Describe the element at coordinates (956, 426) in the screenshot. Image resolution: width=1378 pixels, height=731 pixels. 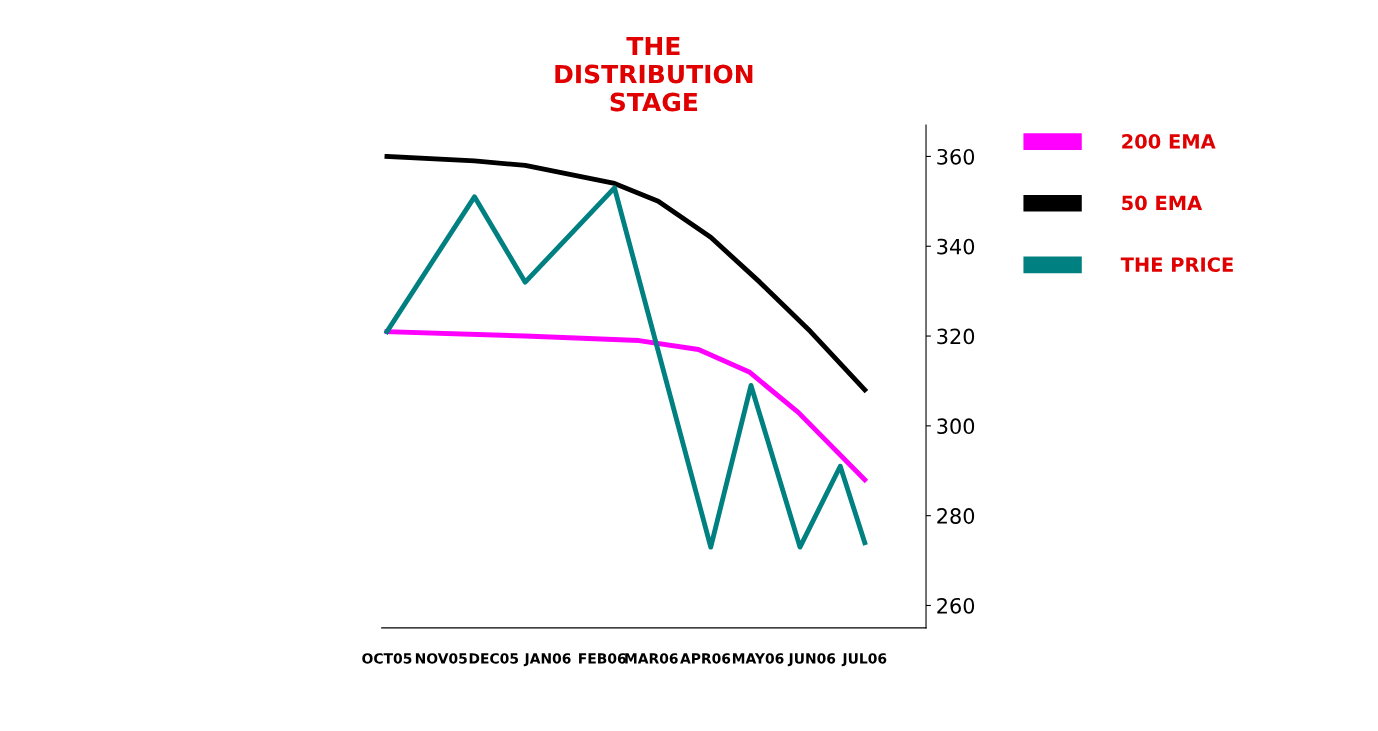
I see `y-tick-label: 300` at that location.